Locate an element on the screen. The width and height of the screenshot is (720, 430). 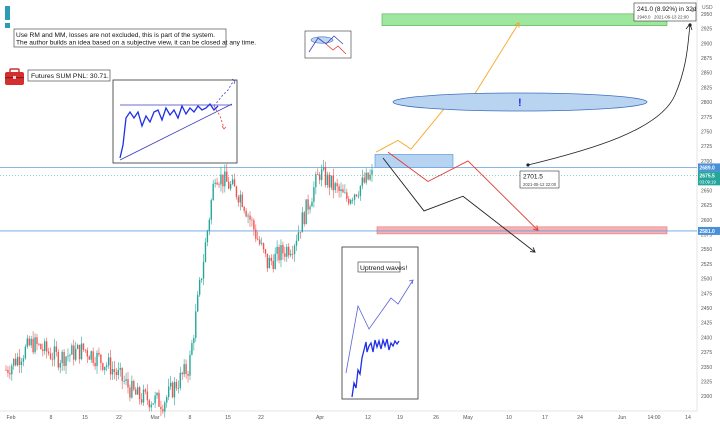
price-tag-label: 2689.0 is located at coordinates (708, 168).